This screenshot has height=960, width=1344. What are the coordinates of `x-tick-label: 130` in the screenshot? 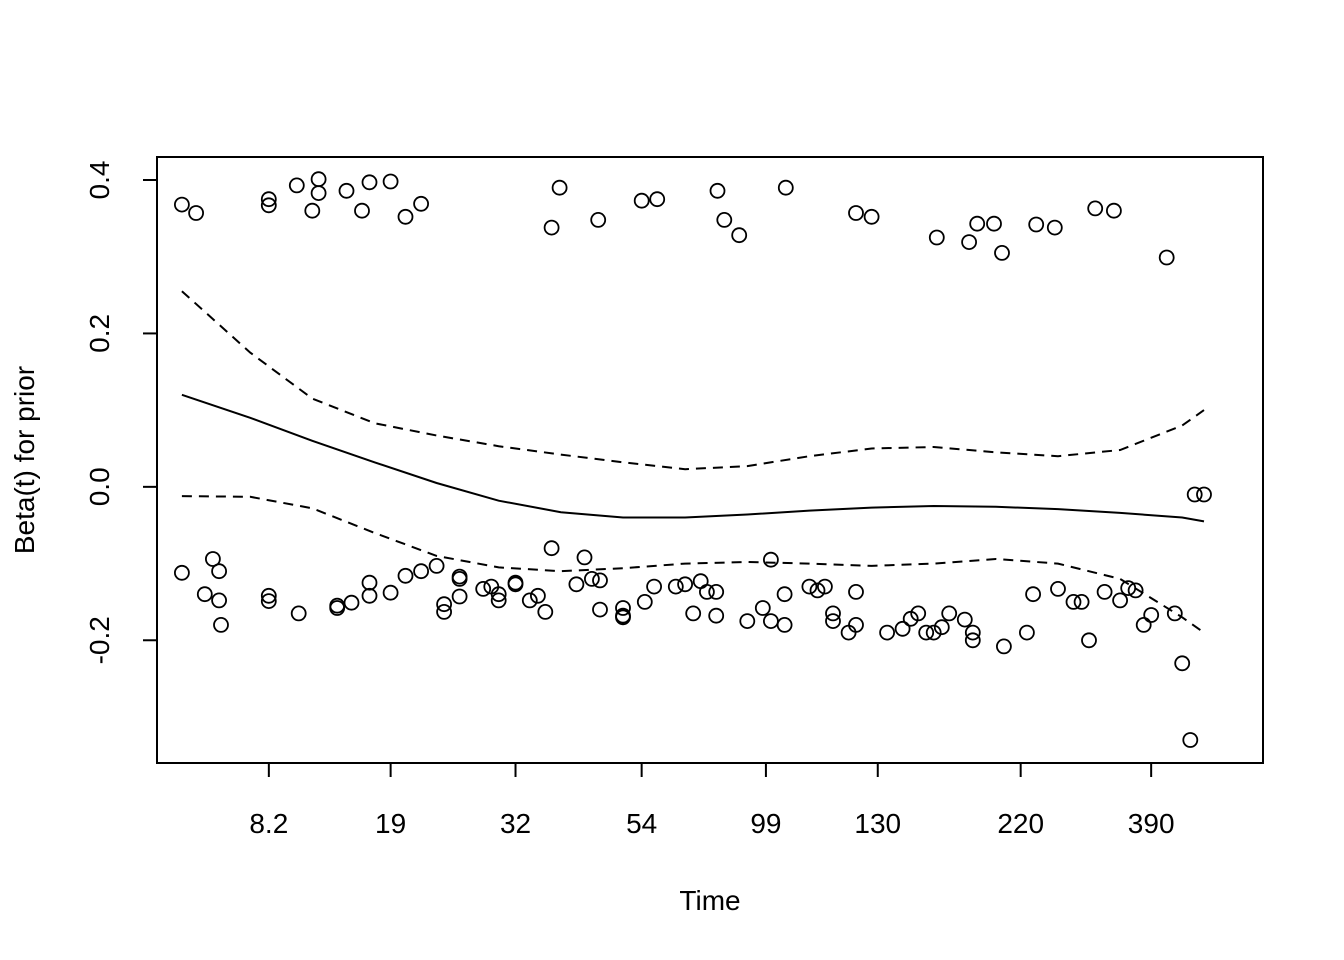 It's located at (877, 823).